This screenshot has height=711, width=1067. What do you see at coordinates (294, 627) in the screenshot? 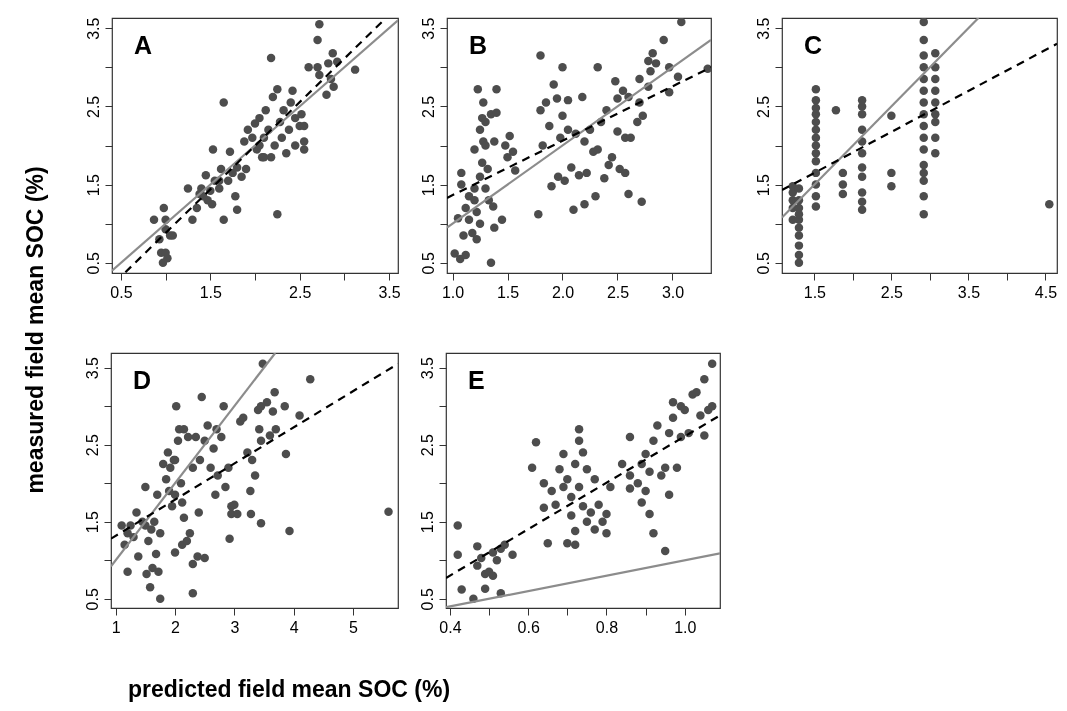
I see `x-tick-label: 4` at bounding box center [294, 627].